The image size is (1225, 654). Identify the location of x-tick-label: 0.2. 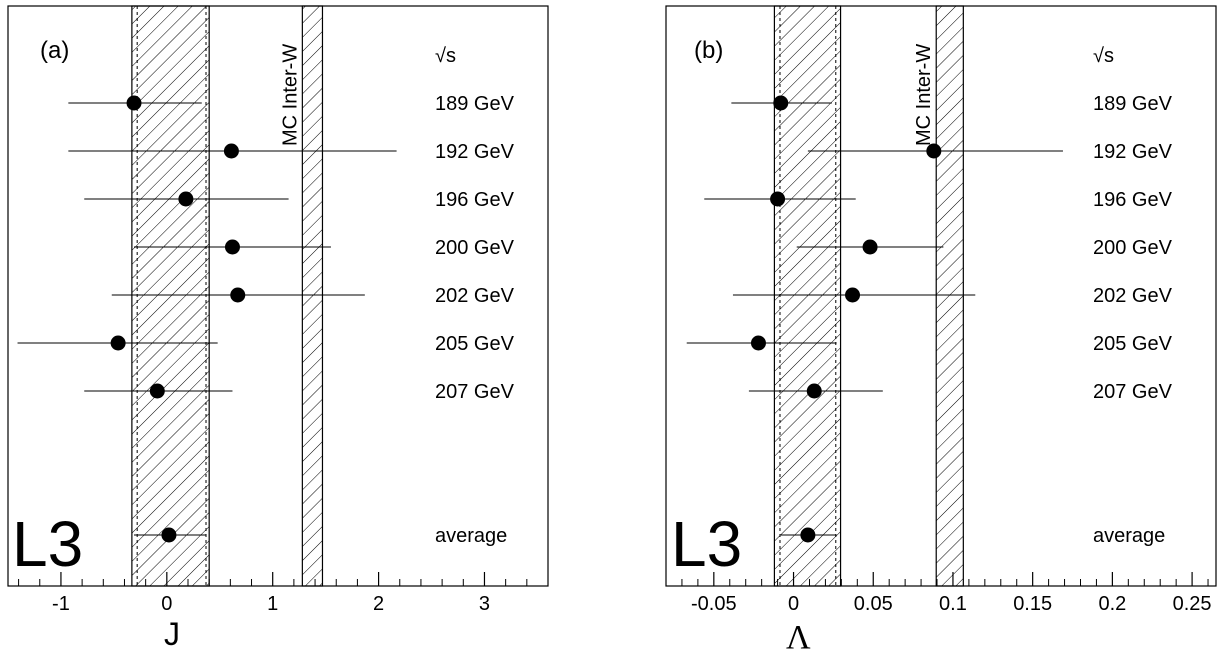
(1112, 604).